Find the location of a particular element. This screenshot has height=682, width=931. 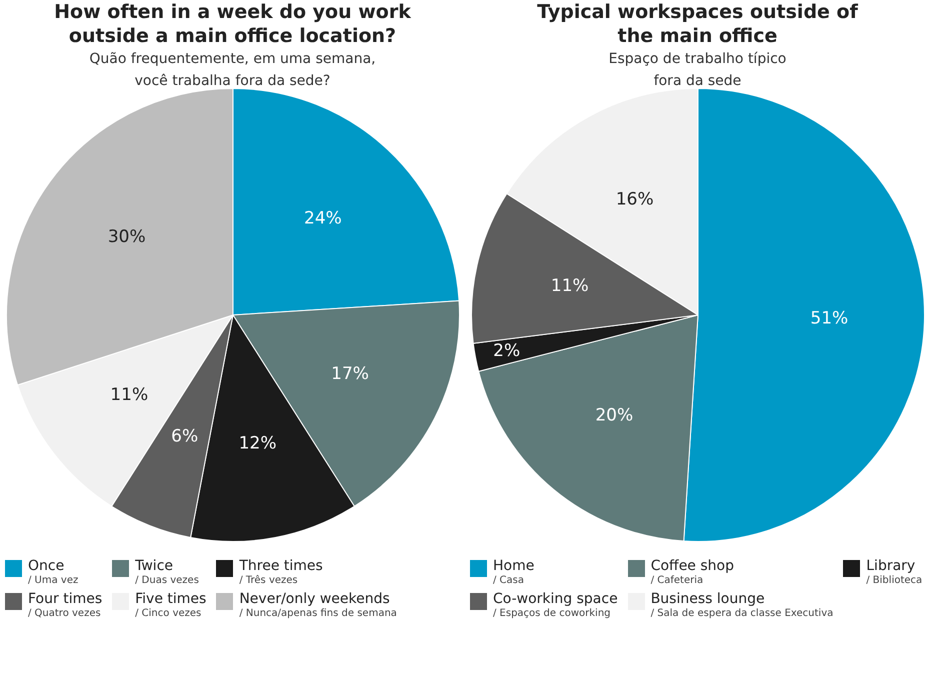

legend-label: Library / Biblioteca is located at coordinates (894, 572).